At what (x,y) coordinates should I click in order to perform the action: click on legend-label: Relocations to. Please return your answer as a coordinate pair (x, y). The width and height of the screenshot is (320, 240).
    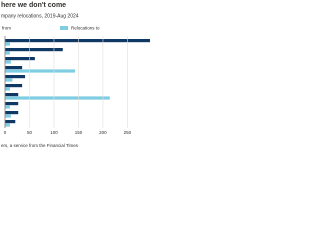
    Looking at the image, I should click on (85, 28).